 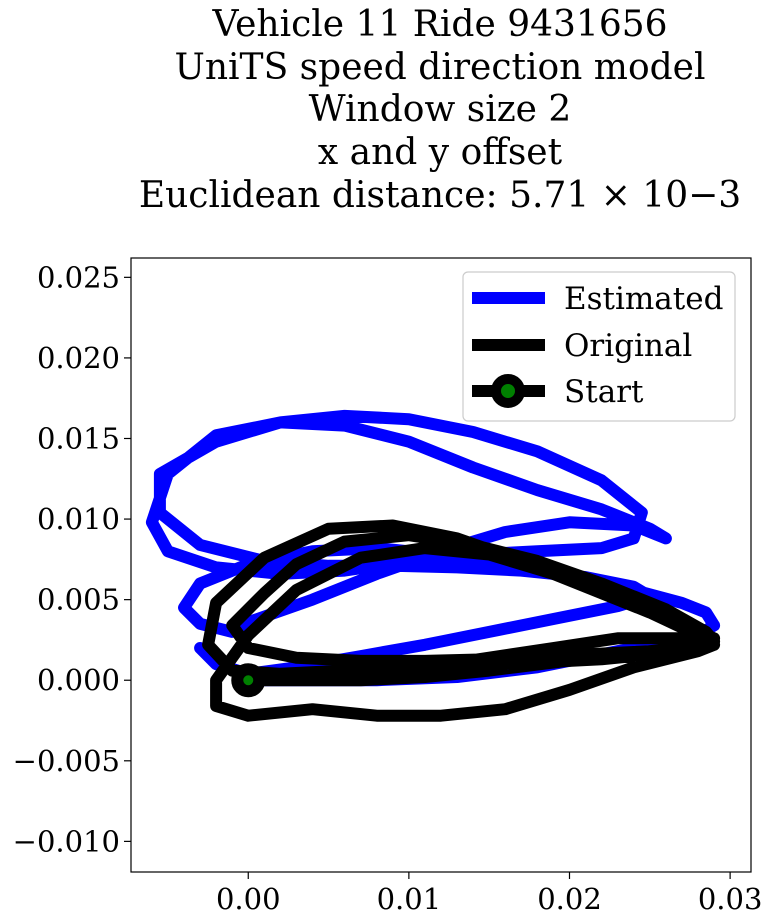 I want to click on start-layer, so click(x=248, y=680).